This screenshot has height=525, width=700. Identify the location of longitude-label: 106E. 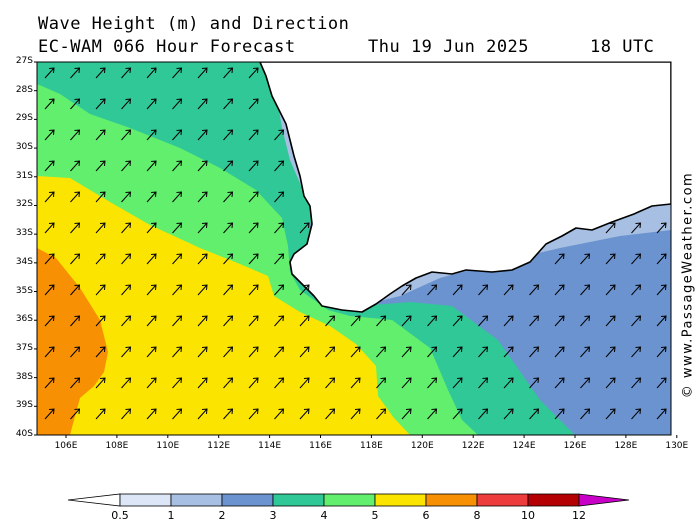
(66, 446).